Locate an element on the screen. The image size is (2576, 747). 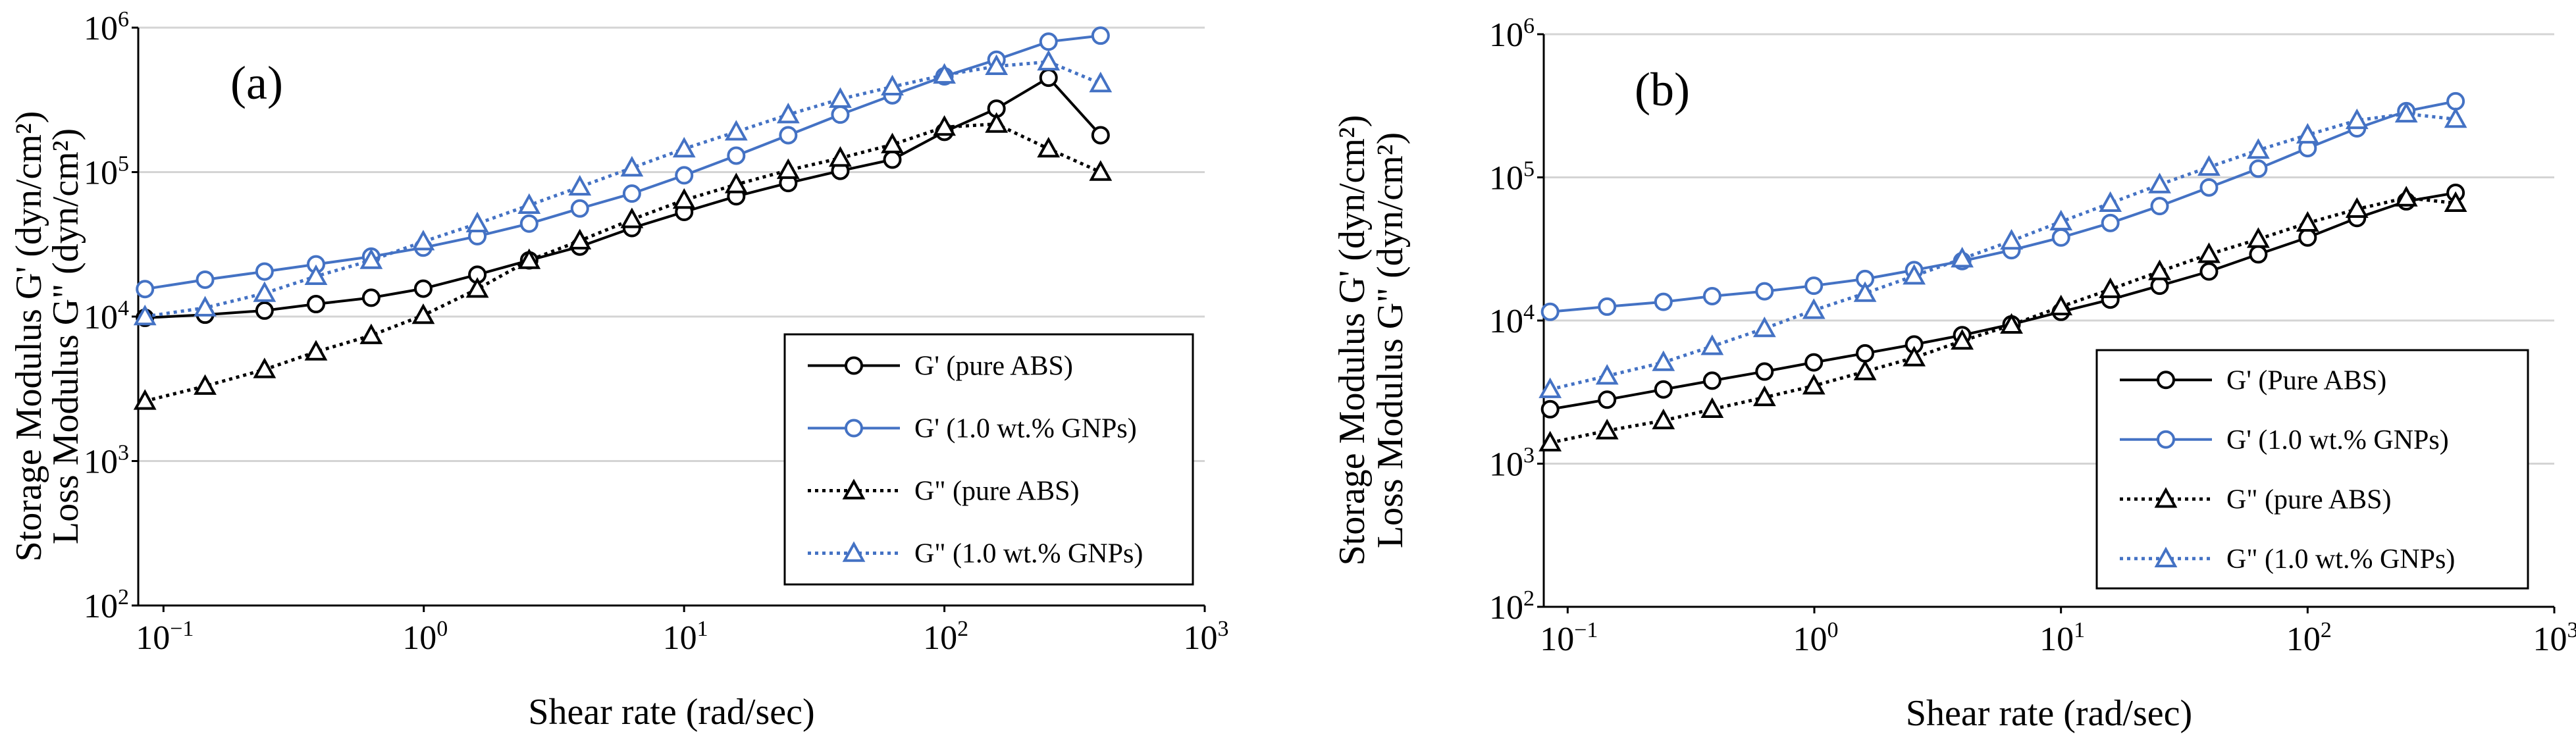
y-axis-label: Loss Modulus G" (dyn/cm²) is located at coordinates (1390, 340).